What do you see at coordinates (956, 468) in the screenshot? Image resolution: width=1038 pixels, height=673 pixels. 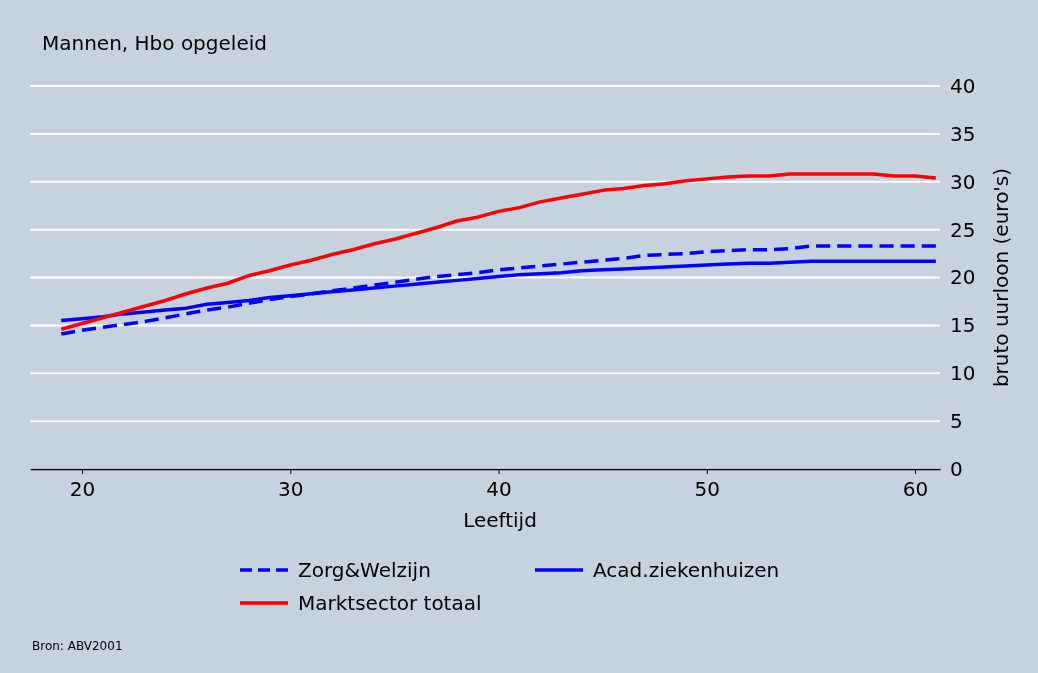 I see `y-tick-label: 0` at bounding box center [956, 468].